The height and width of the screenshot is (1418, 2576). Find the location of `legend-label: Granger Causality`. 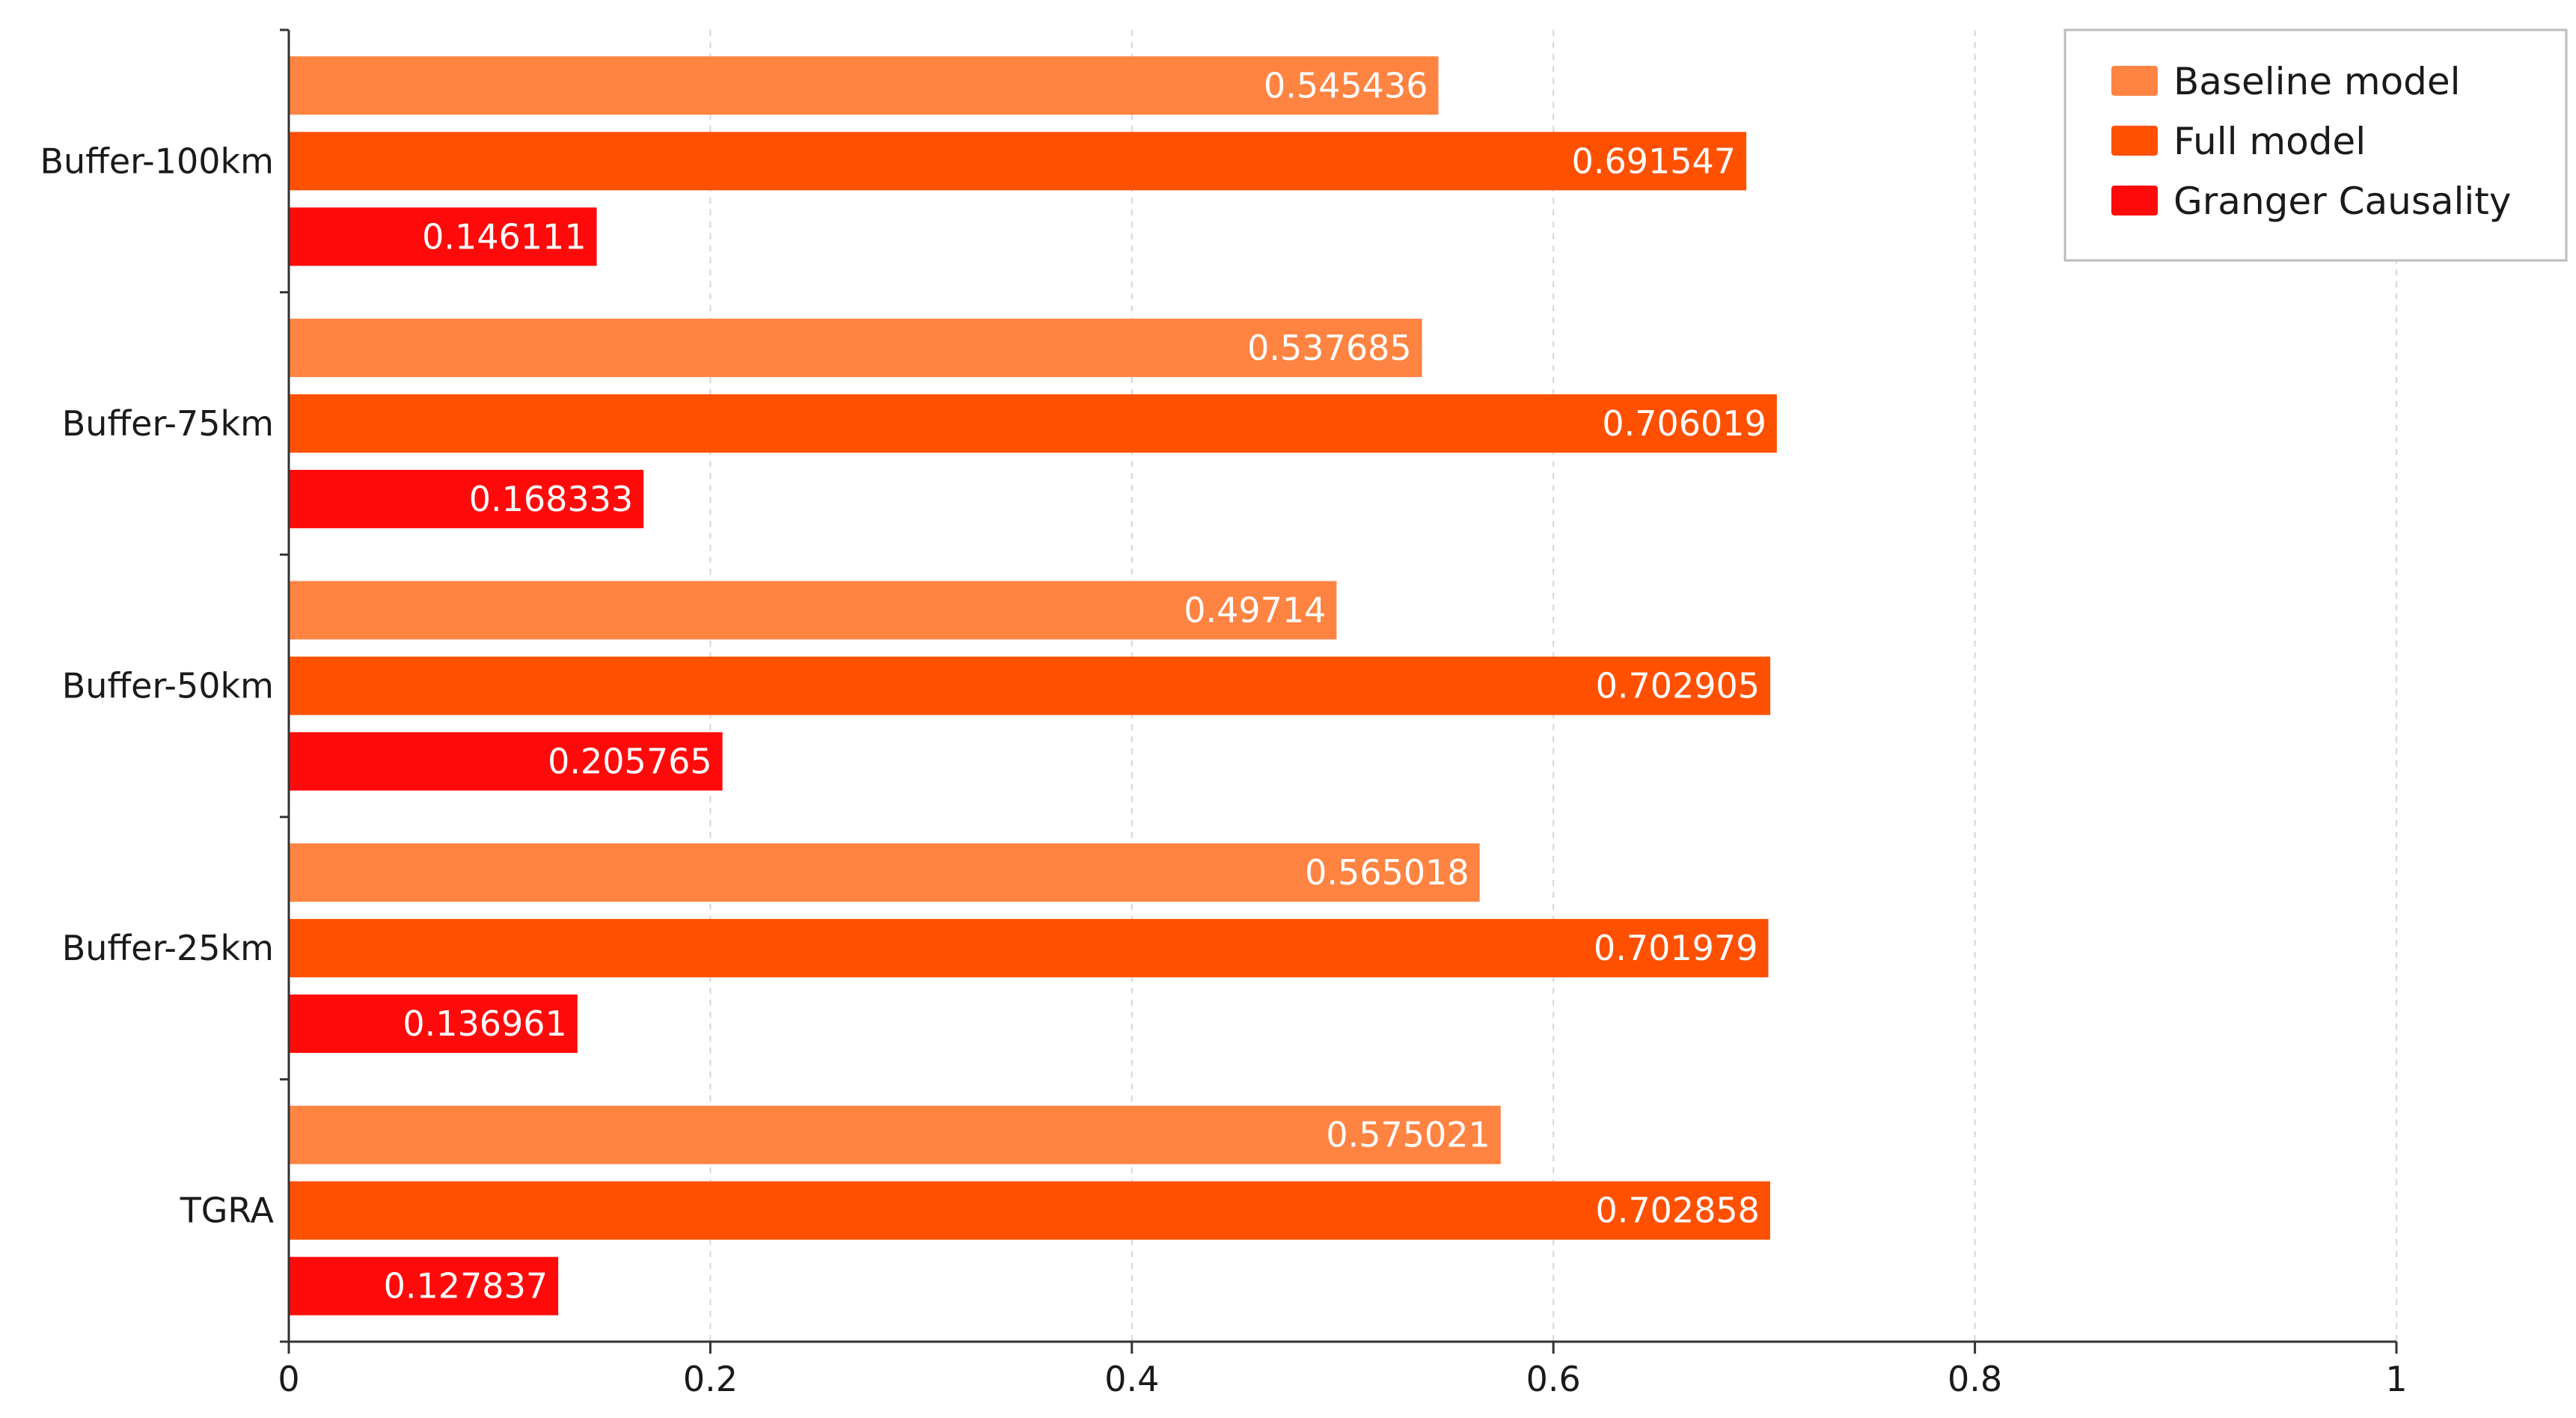

legend-label: Granger Causality is located at coordinates (2343, 202).